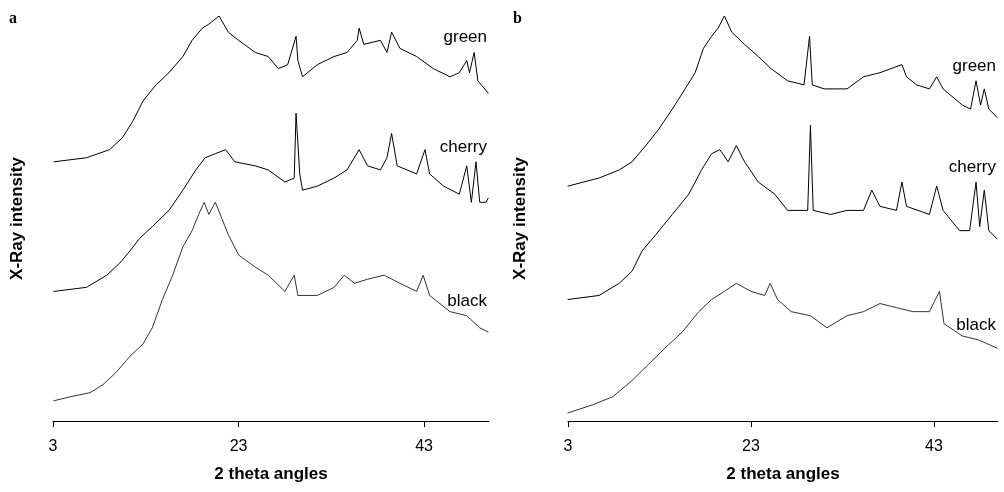 This screenshot has width=1004, height=492. What do you see at coordinates (13, 17) in the screenshot?
I see `chart-title: a` at bounding box center [13, 17].